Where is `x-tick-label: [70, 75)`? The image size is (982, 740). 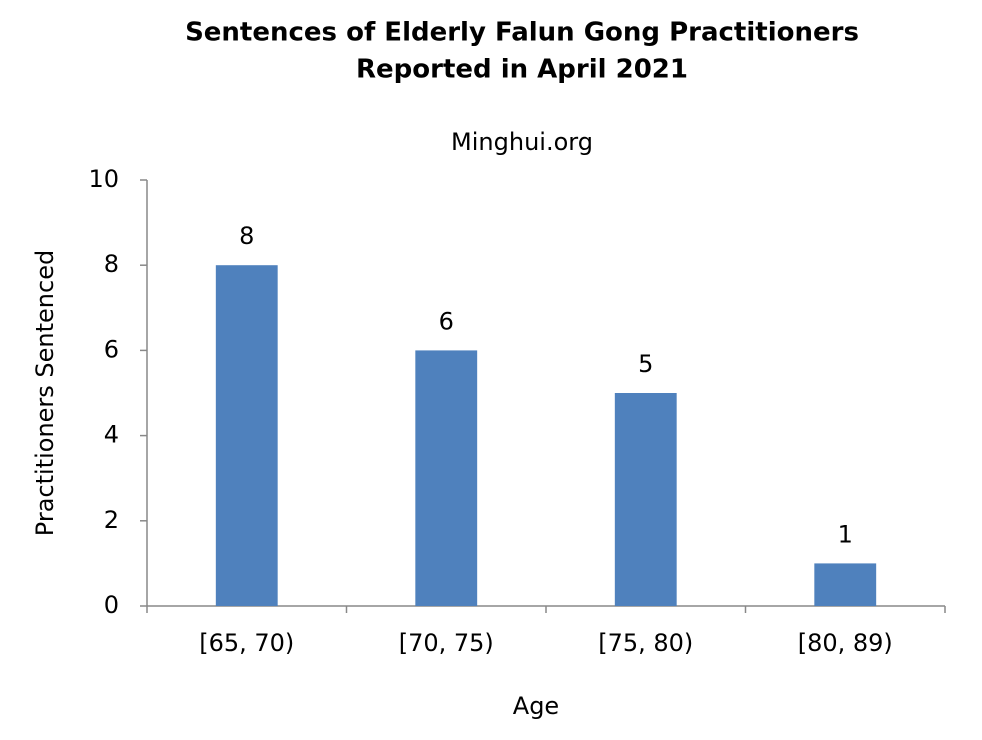 x-tick-label: [70, 75) is located at coordinates (446, 643).